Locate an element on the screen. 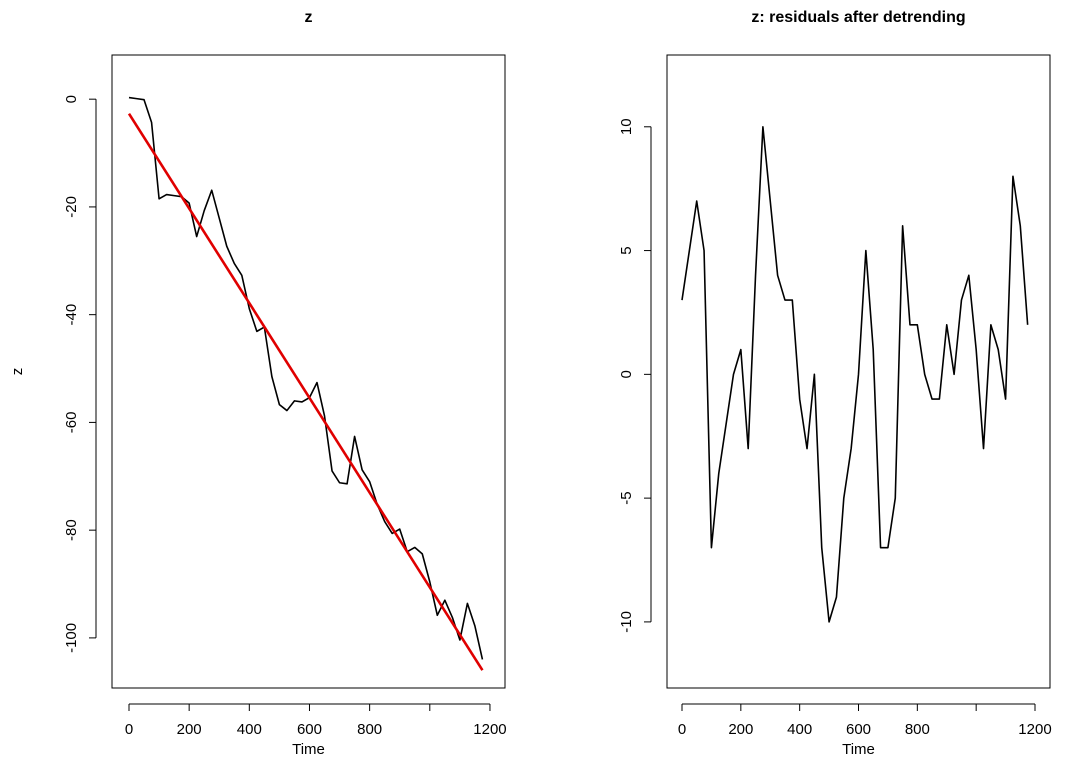 The height and width of the screenshot is (760, 1069). y-tick-label: -40 is located at coordinates (71, 315).